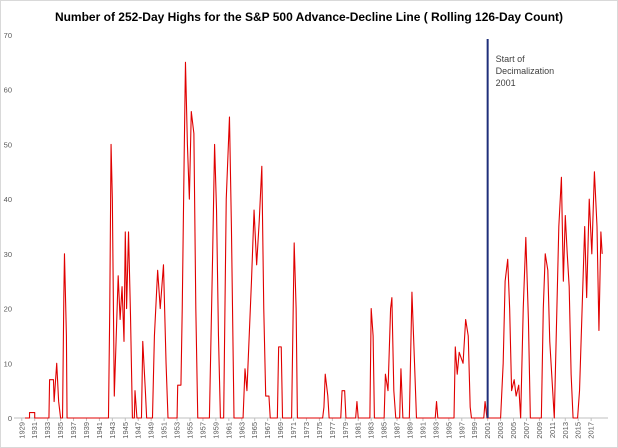 The image size is (618, 448). What do you see at coordinates (151, 430) in the screenshot?
I see `x-tick-label: 1949` at bounding box center [151, 430].